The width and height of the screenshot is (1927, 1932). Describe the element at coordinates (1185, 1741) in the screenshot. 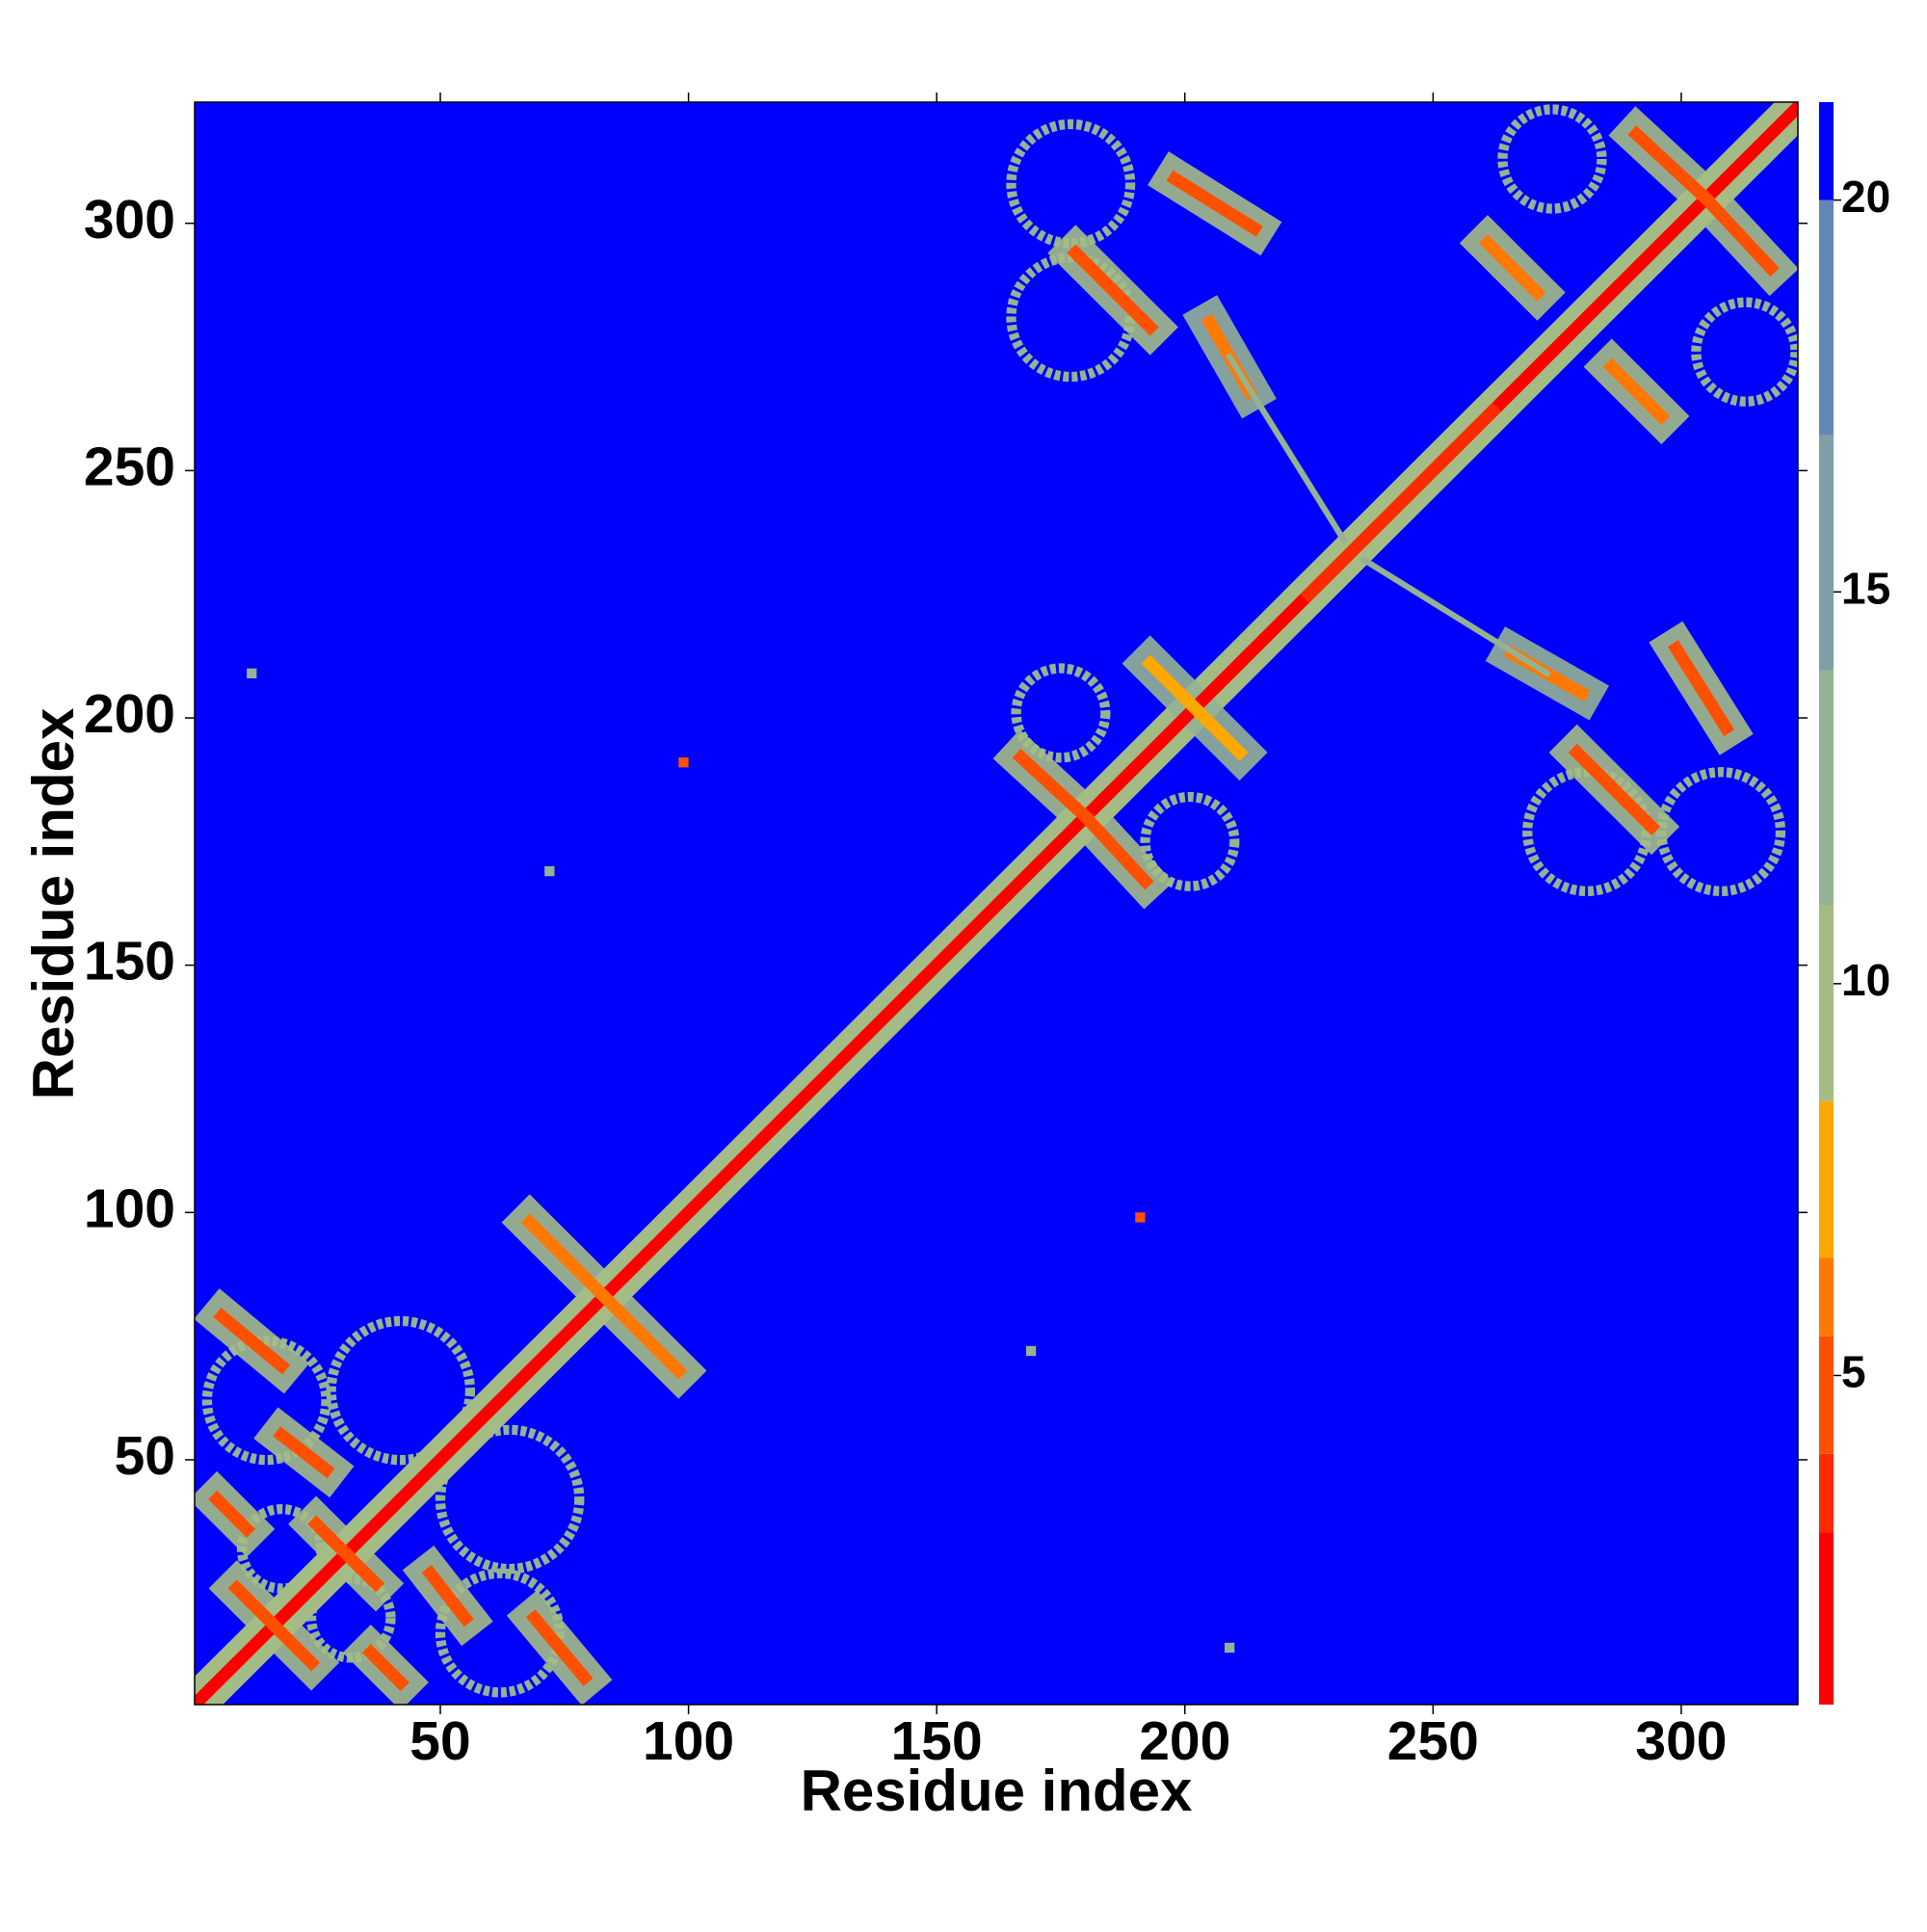

I see `x-tick-label: 200` at that location.